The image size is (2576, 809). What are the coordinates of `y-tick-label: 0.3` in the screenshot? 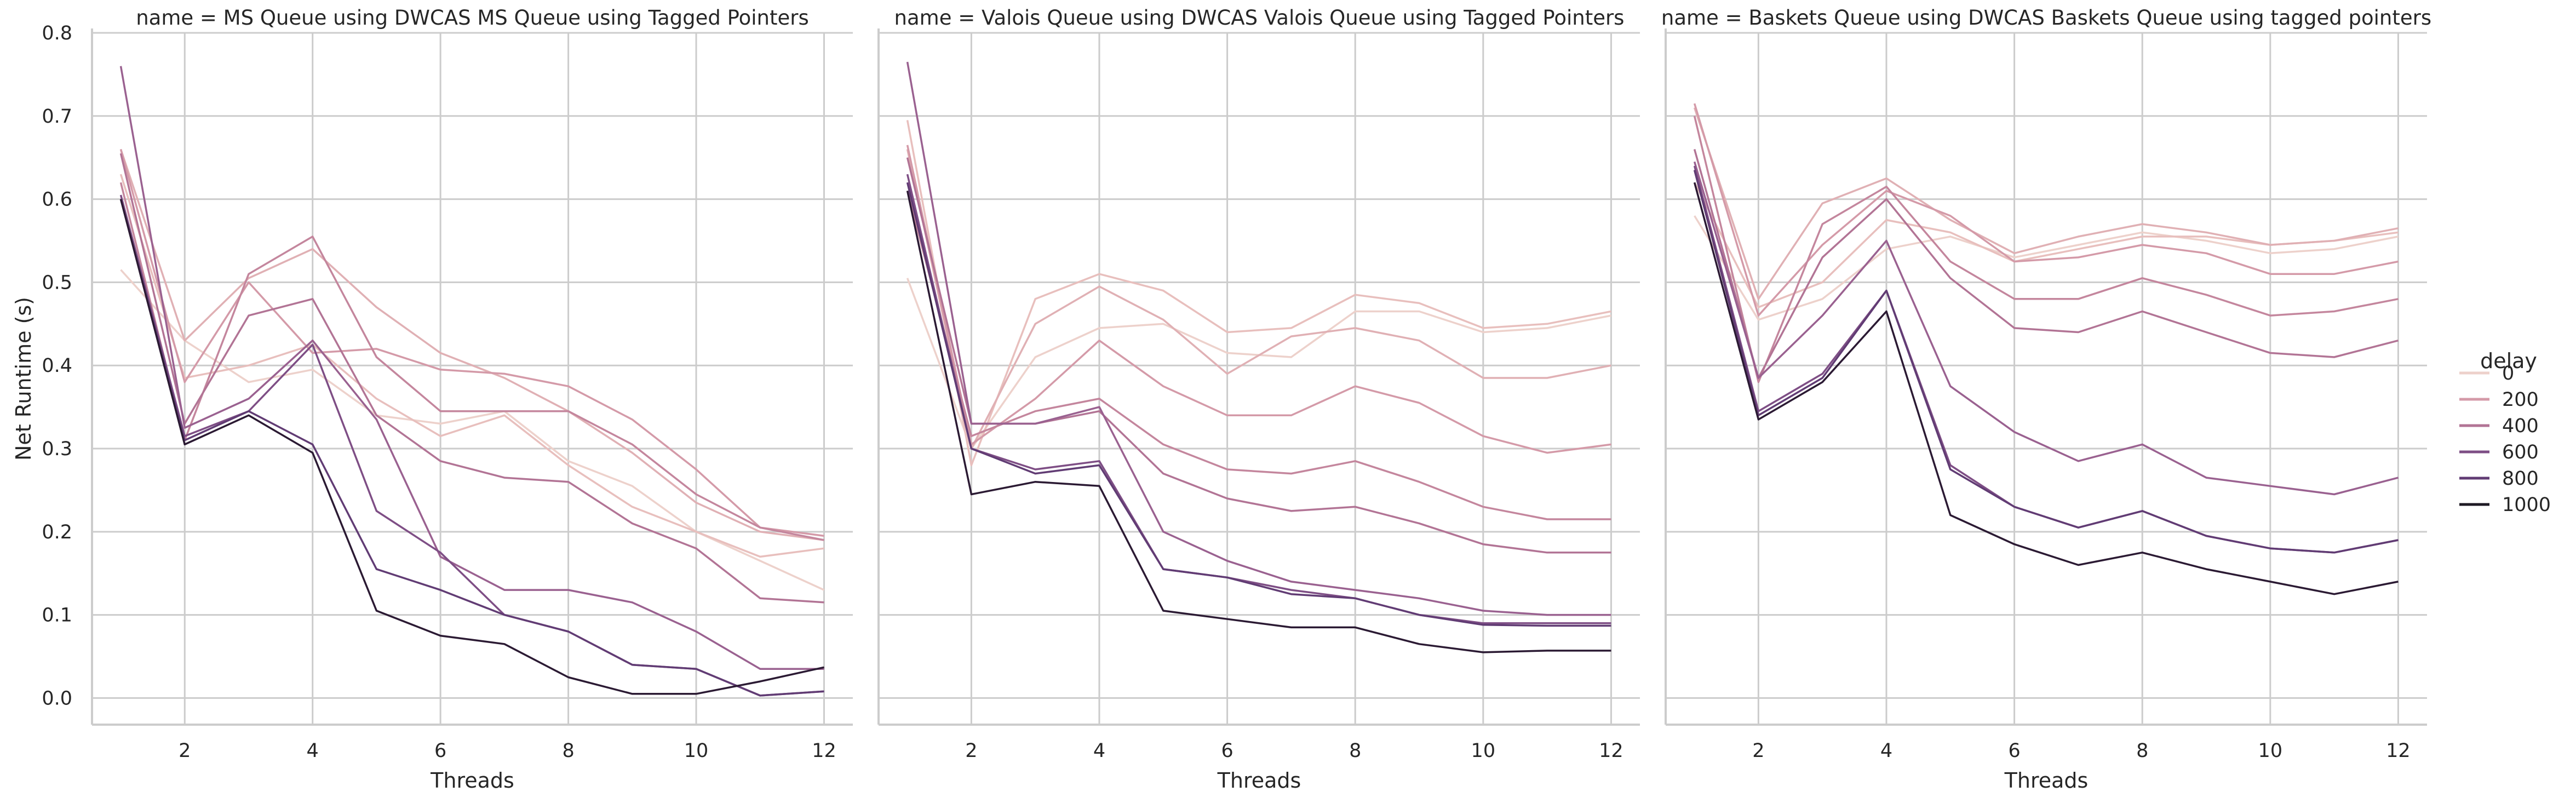 It's located at (57, 449).